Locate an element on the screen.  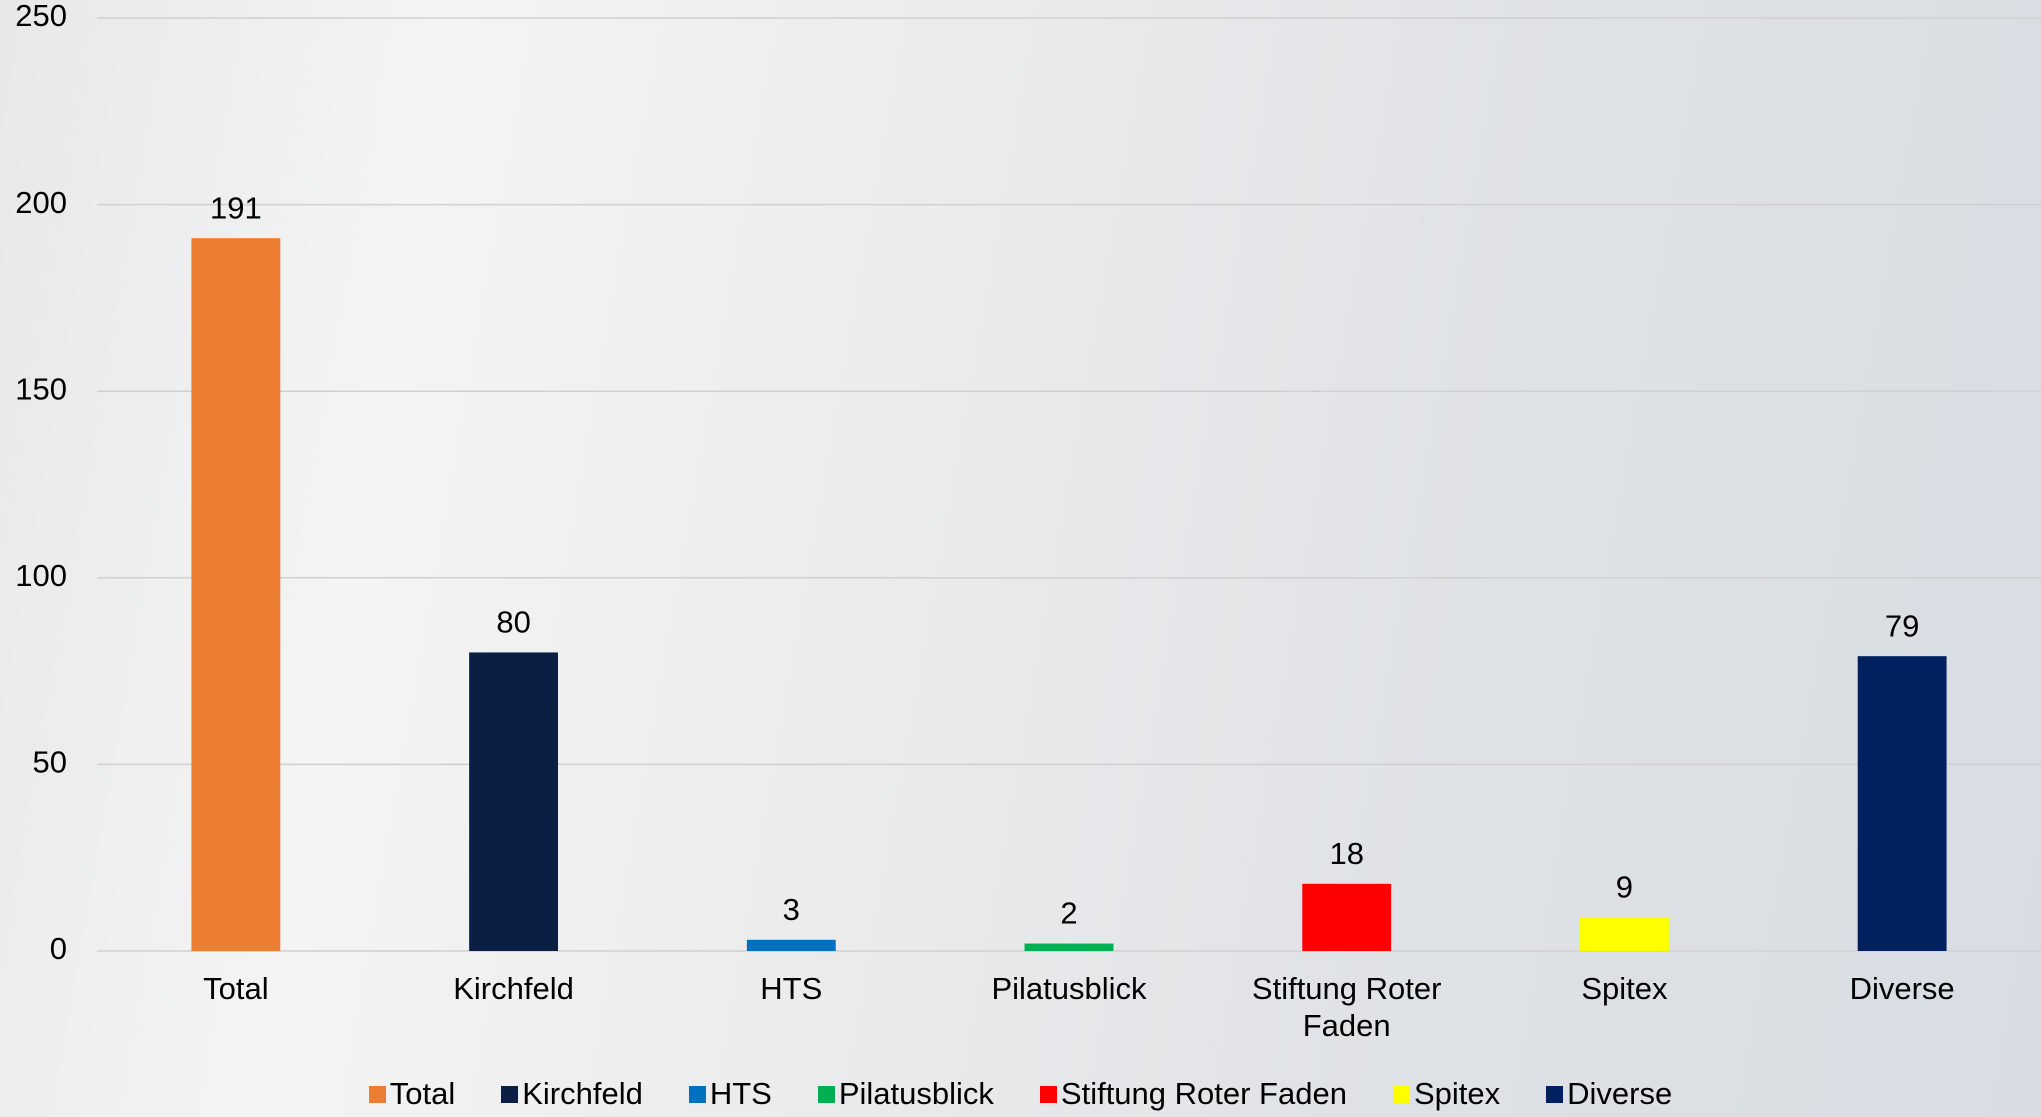
legend-label: Stiftung Roter Faden is located at coordinates (1203, 1093).